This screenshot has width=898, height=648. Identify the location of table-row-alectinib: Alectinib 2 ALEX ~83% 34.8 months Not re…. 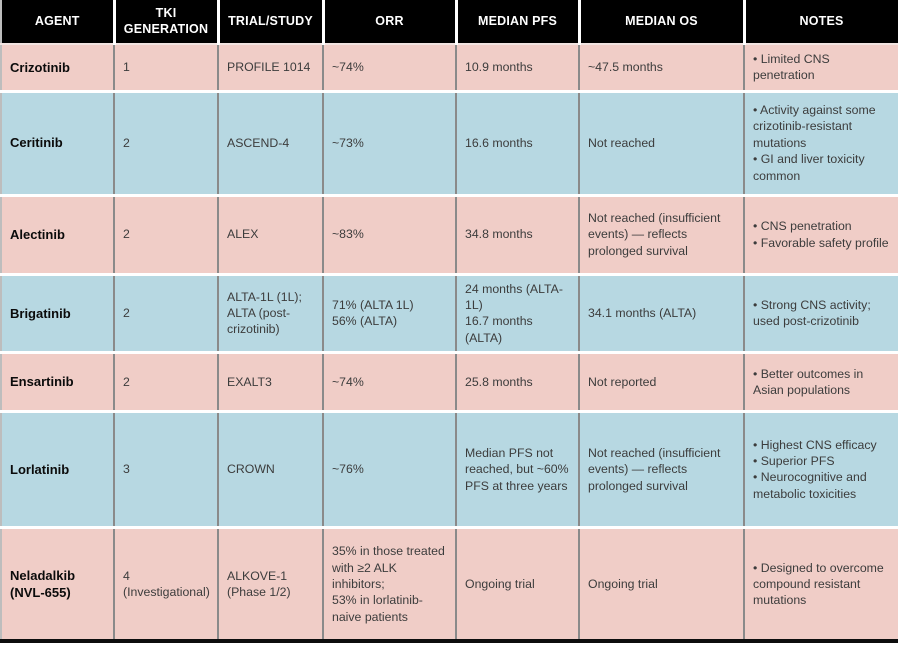
(449, 235).